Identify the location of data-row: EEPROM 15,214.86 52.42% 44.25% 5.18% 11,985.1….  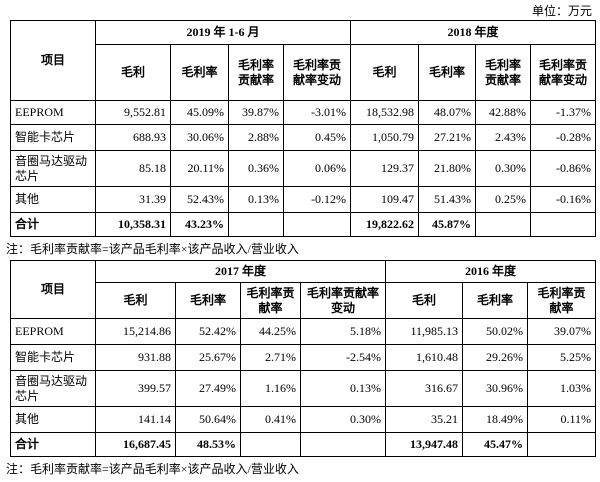
(303, 331).